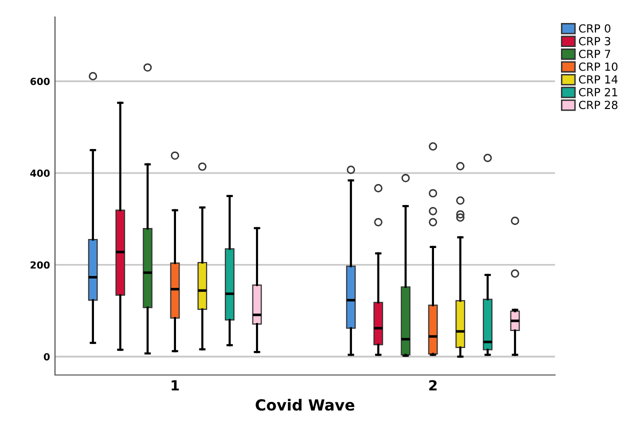 The height and width of the screenshot is (426, 625). I want to click on x-tick-label: 2, so click(433, 385).